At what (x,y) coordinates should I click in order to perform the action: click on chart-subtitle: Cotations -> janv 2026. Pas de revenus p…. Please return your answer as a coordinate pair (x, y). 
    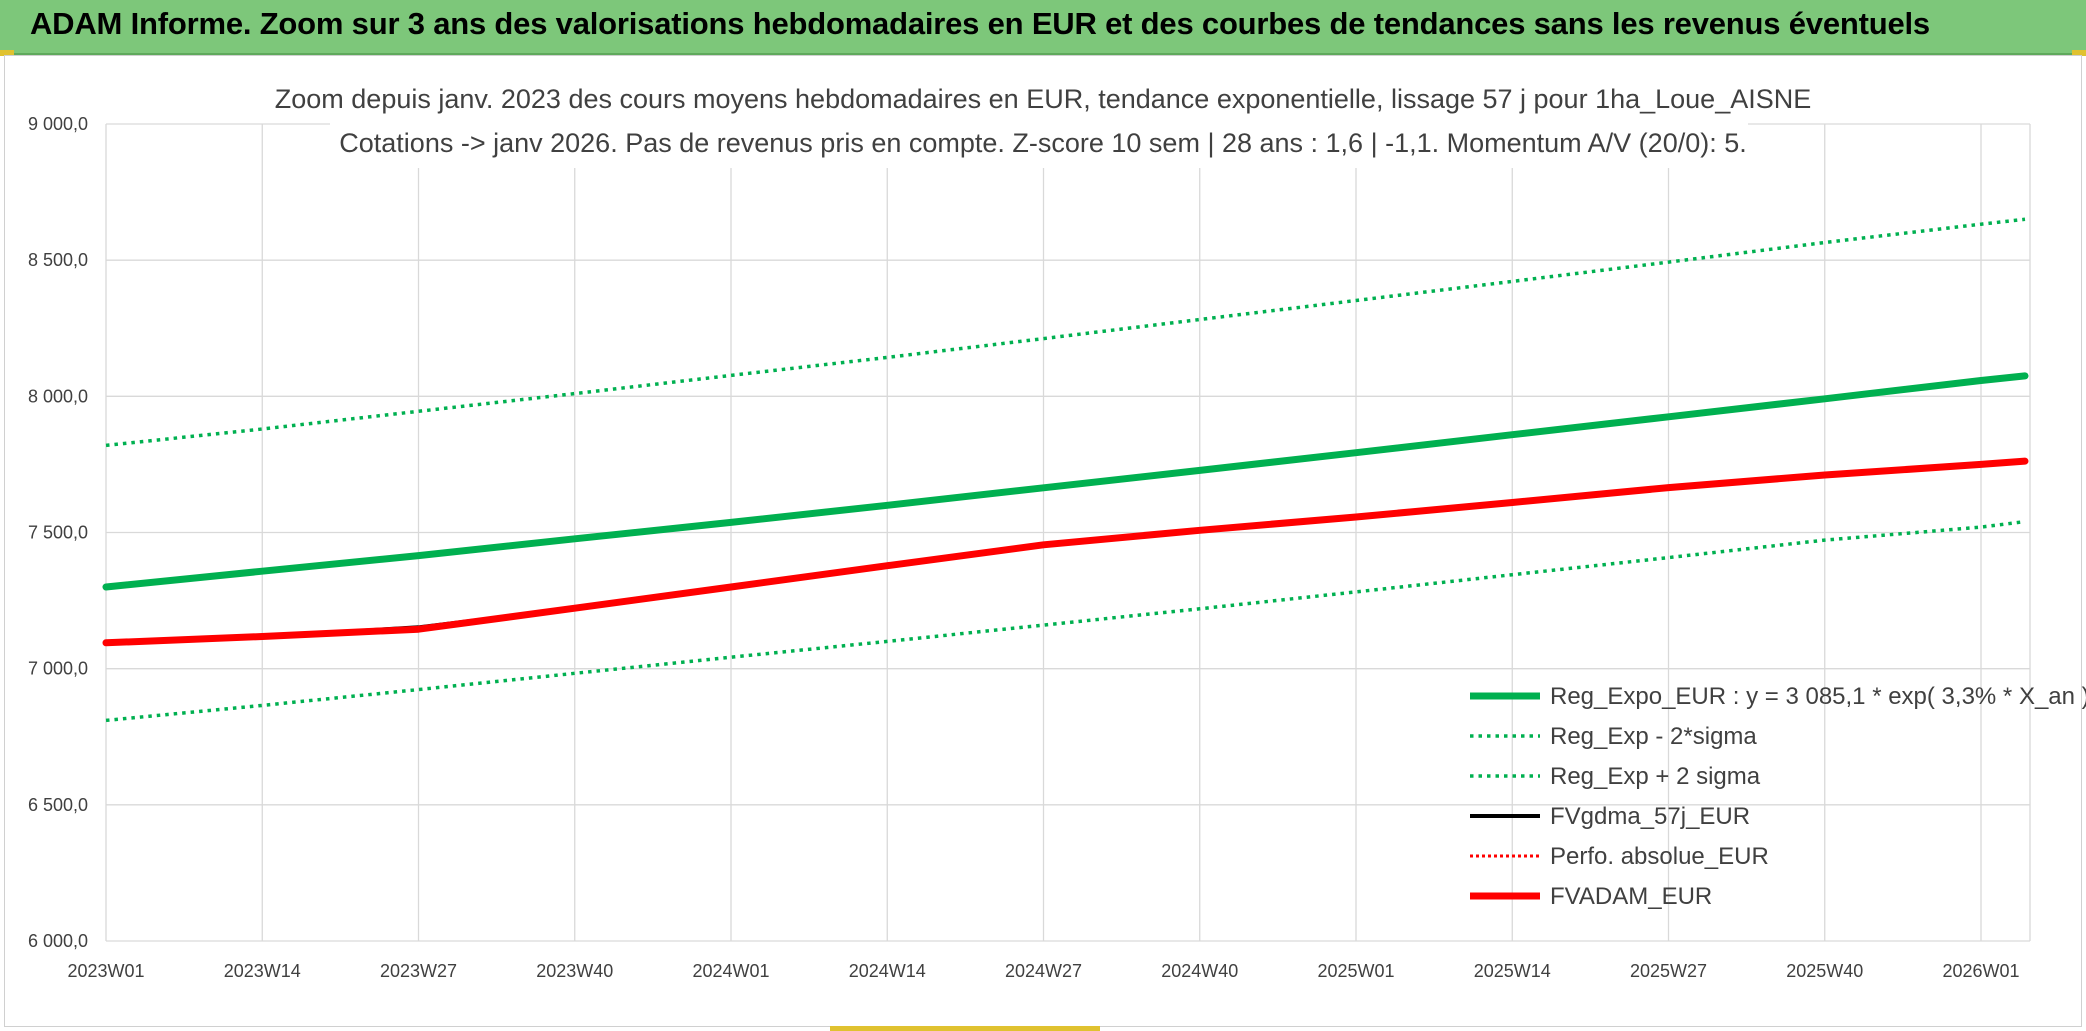
    Looking at the image, I should click on (1043, 143).